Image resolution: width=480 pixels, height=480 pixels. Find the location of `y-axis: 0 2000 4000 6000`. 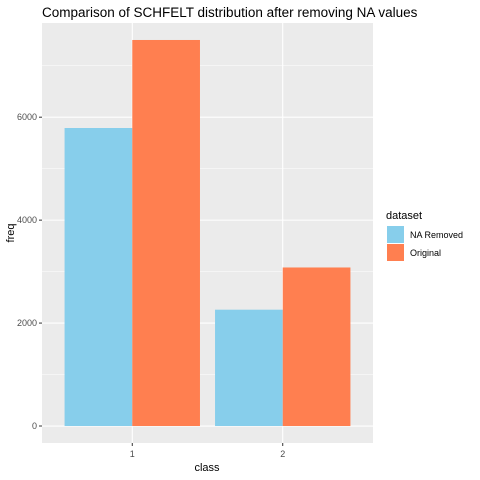

y-axis: 0 2000 4000 6000 is located at coordinates (29, 271).